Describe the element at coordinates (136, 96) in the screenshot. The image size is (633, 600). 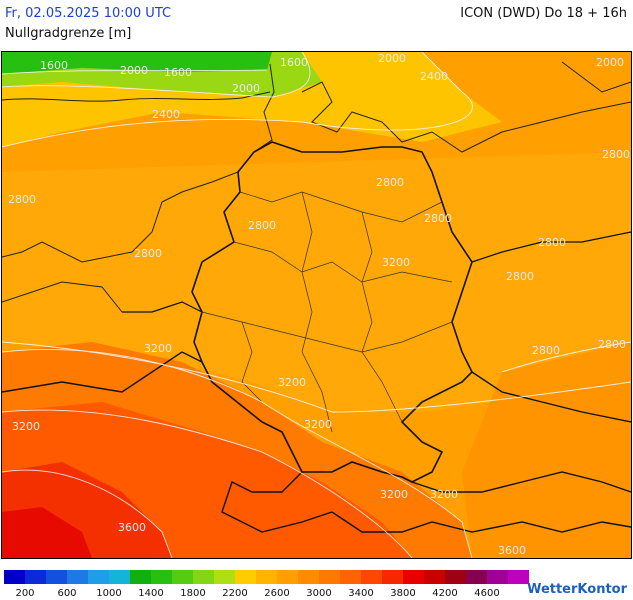
I see `coastline-north-sea` at that location.